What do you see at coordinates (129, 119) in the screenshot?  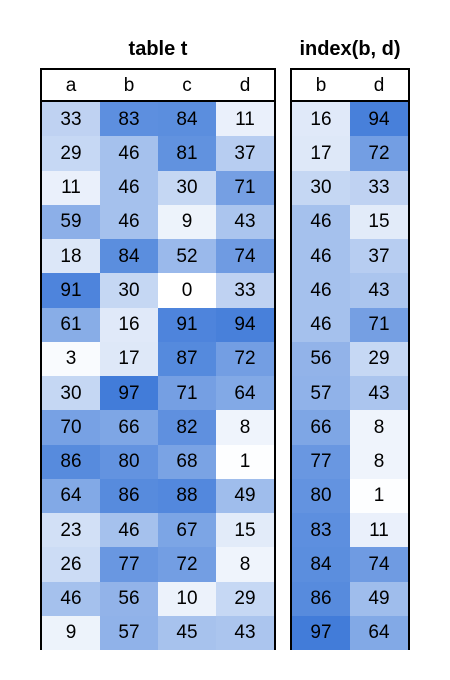 I see `table-t-cell: 83` at bounding box center [129, 119].